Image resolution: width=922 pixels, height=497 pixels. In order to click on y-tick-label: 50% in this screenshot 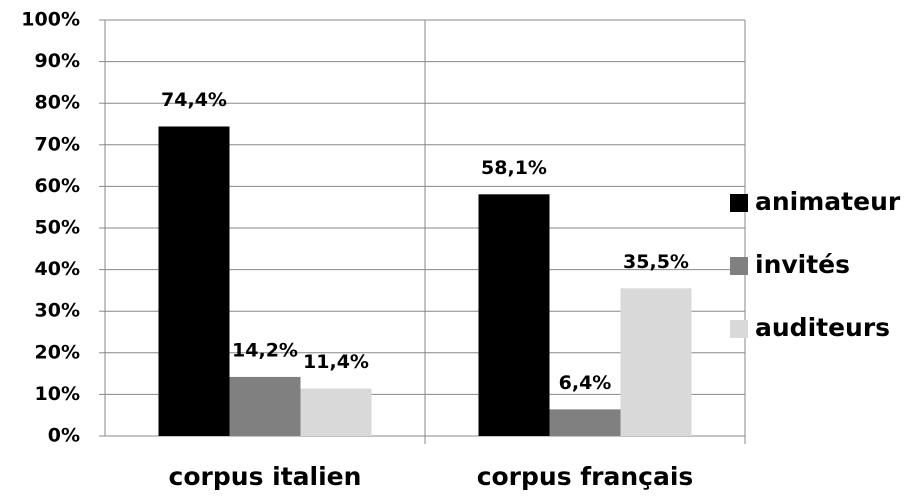, I will do `click(57, 228)`.